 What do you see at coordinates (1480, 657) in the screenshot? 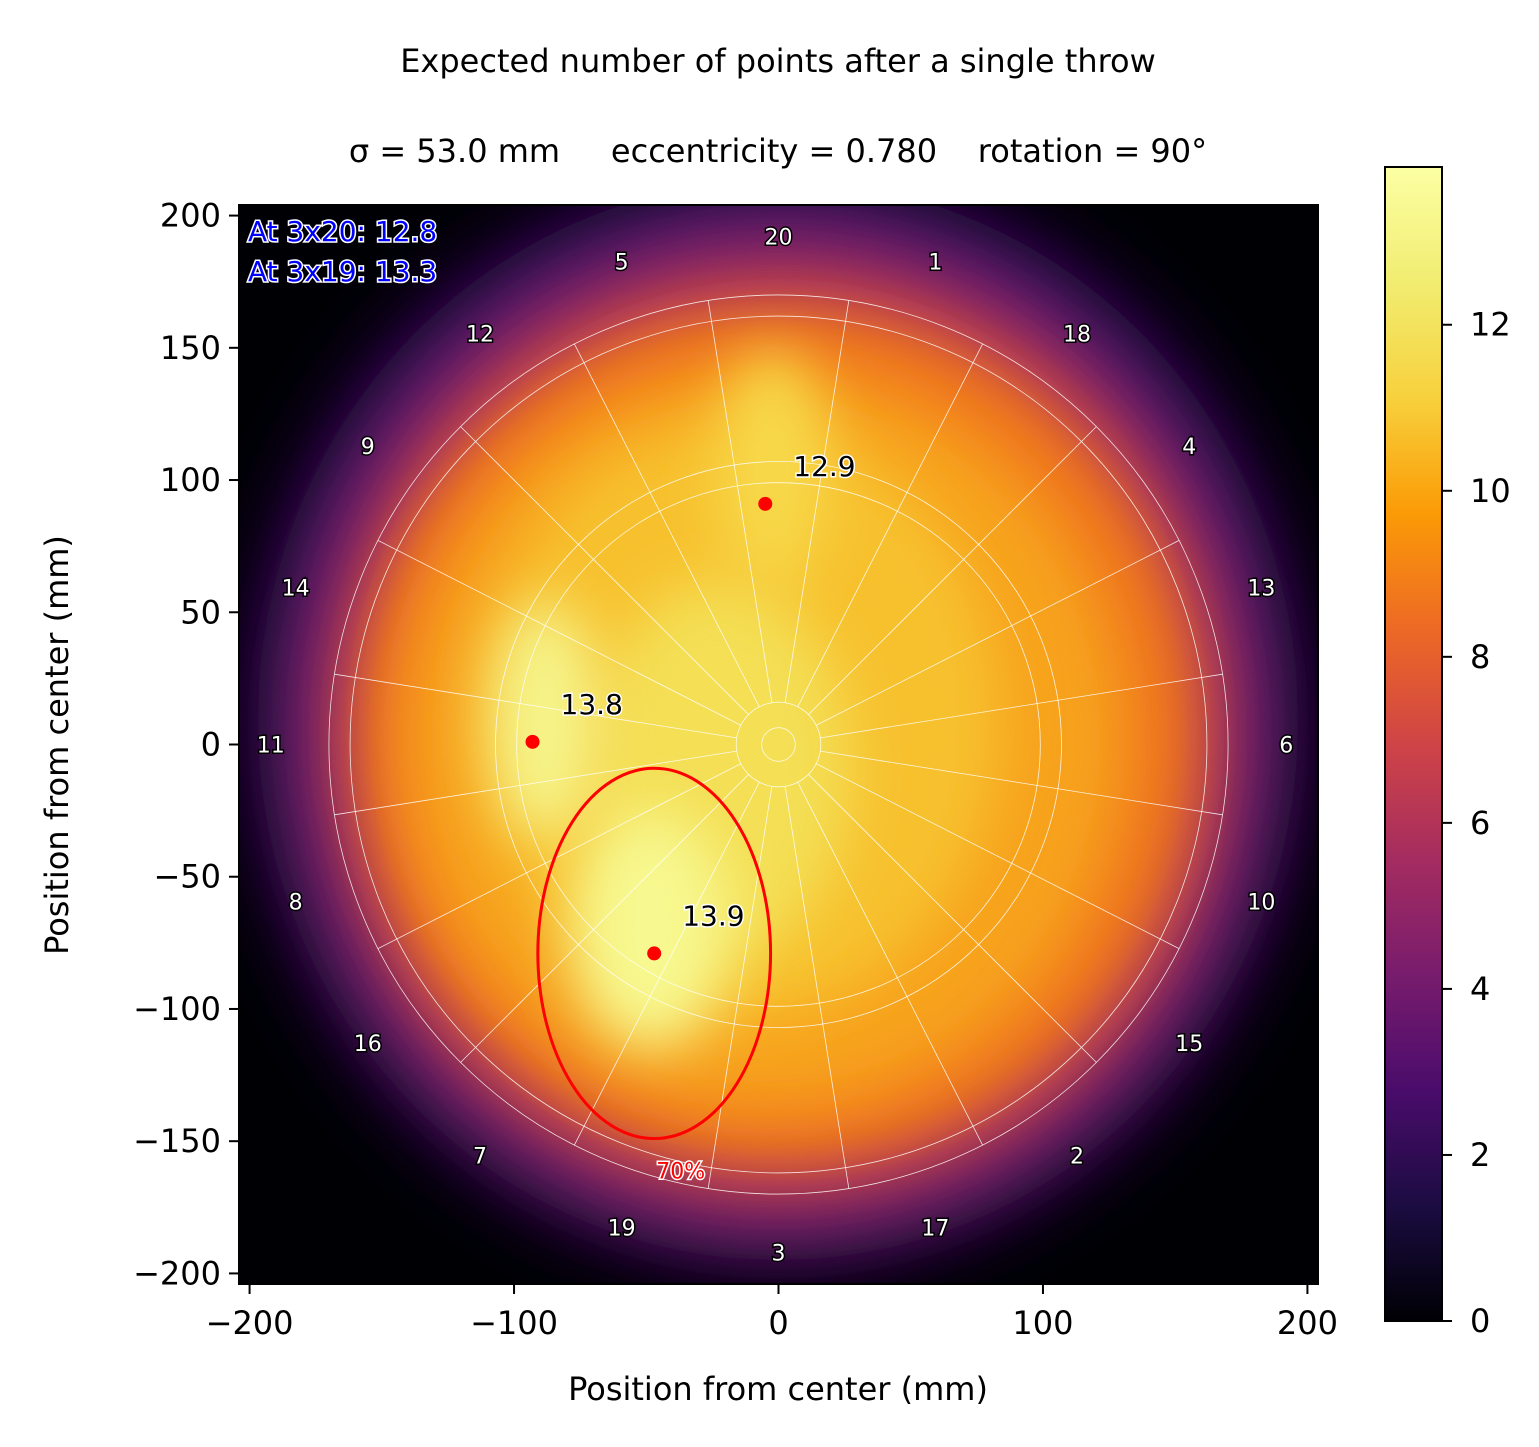
I see `colorbar-tick-label: 8` at bounding box center [1480, 657].